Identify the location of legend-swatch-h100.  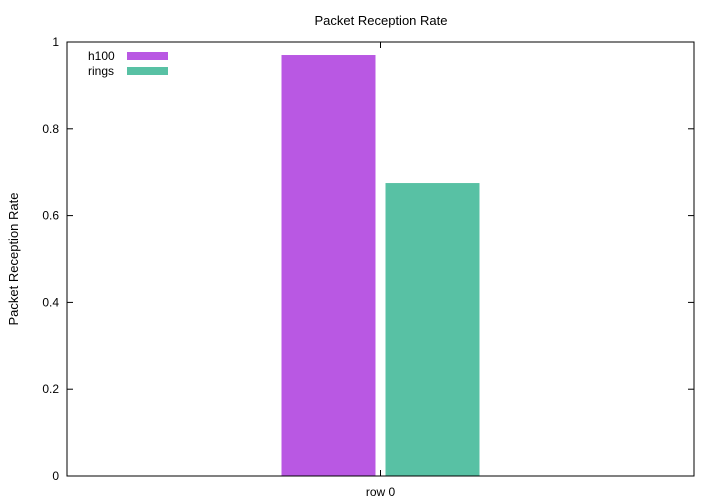
(147, 56).